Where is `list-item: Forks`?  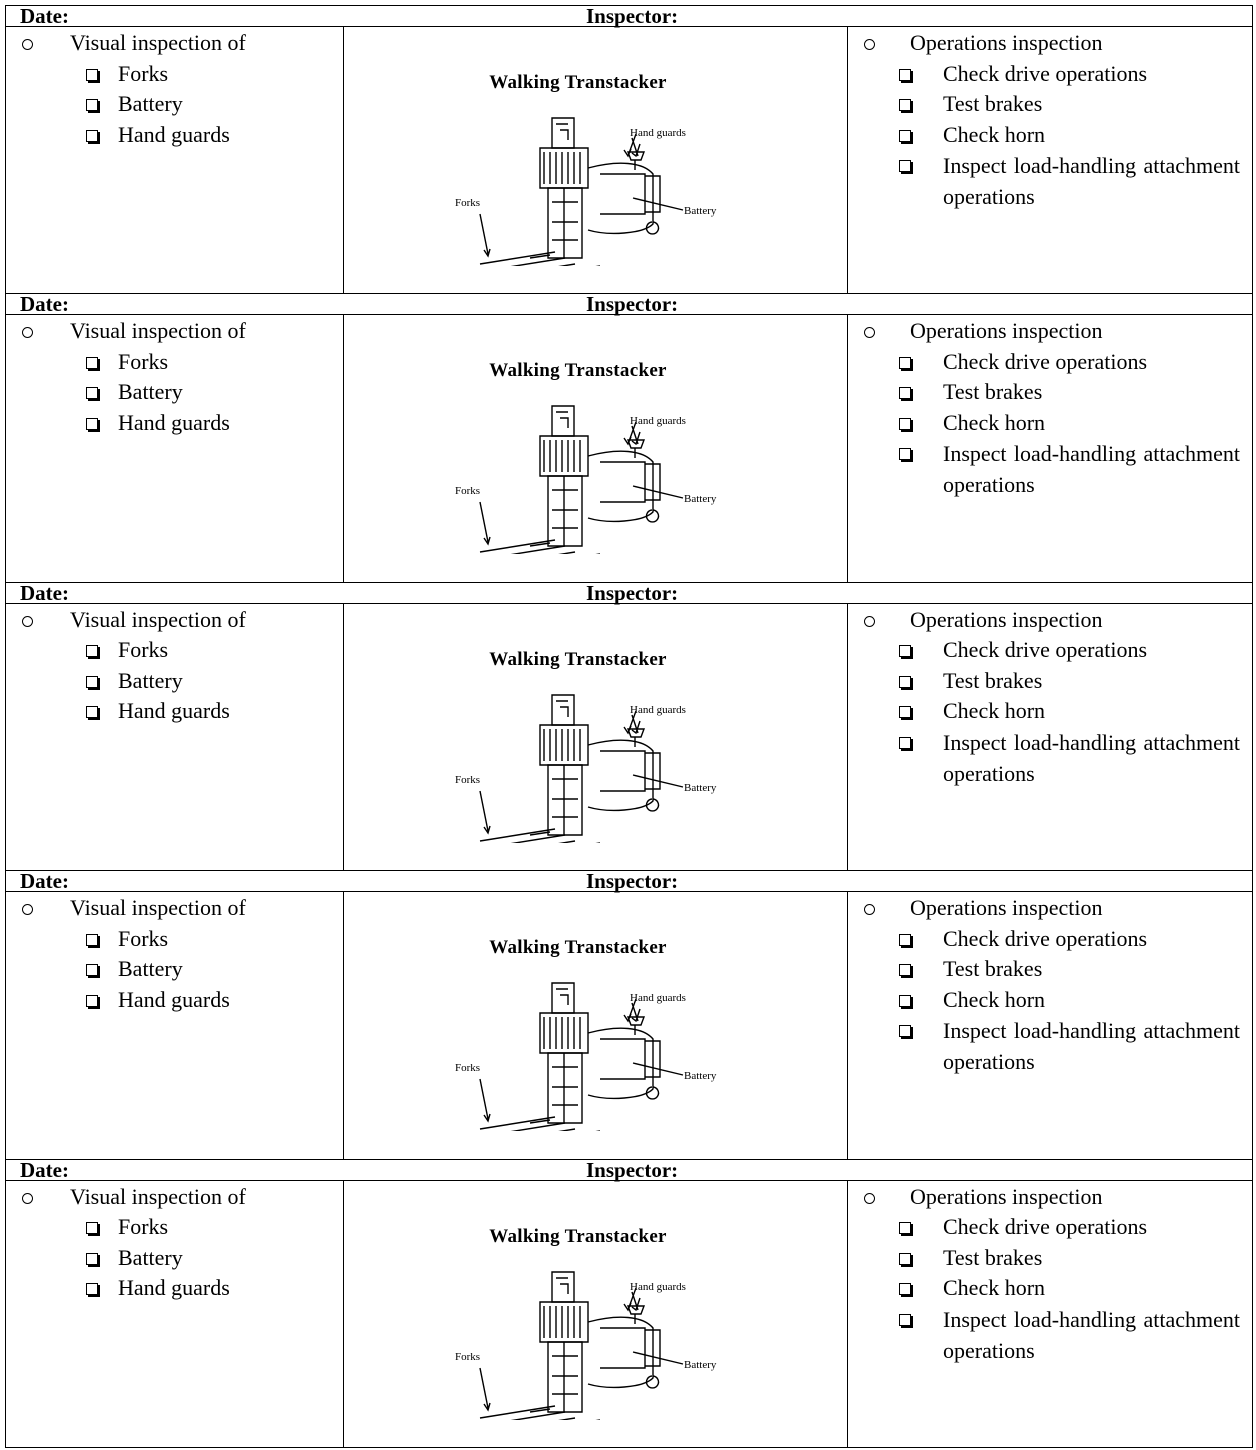
list-item: Forks is located at coordinates (143, 938).